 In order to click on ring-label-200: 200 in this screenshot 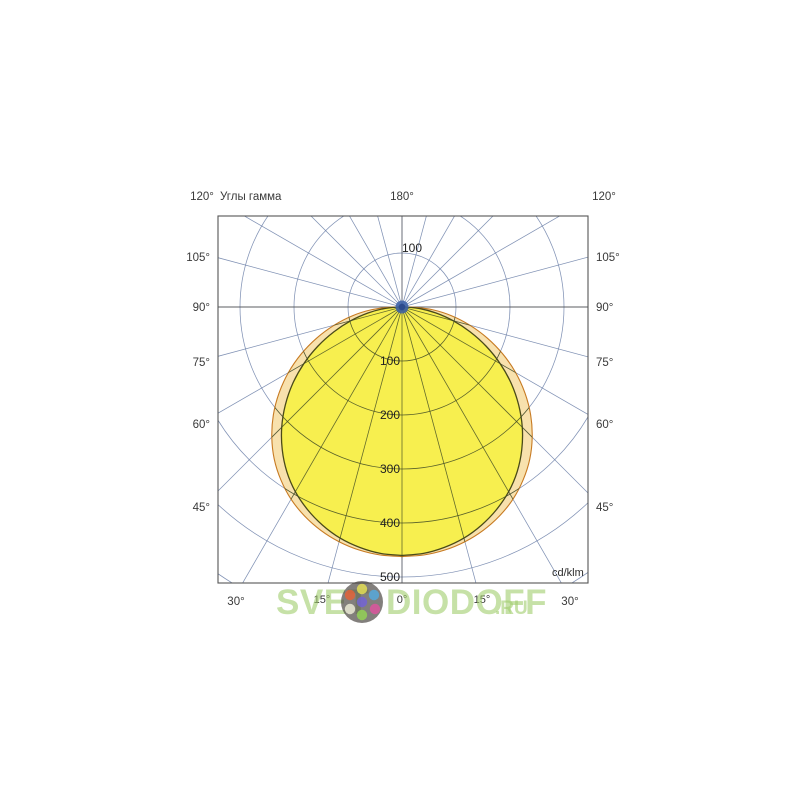, I will do `click(390, 415)`.